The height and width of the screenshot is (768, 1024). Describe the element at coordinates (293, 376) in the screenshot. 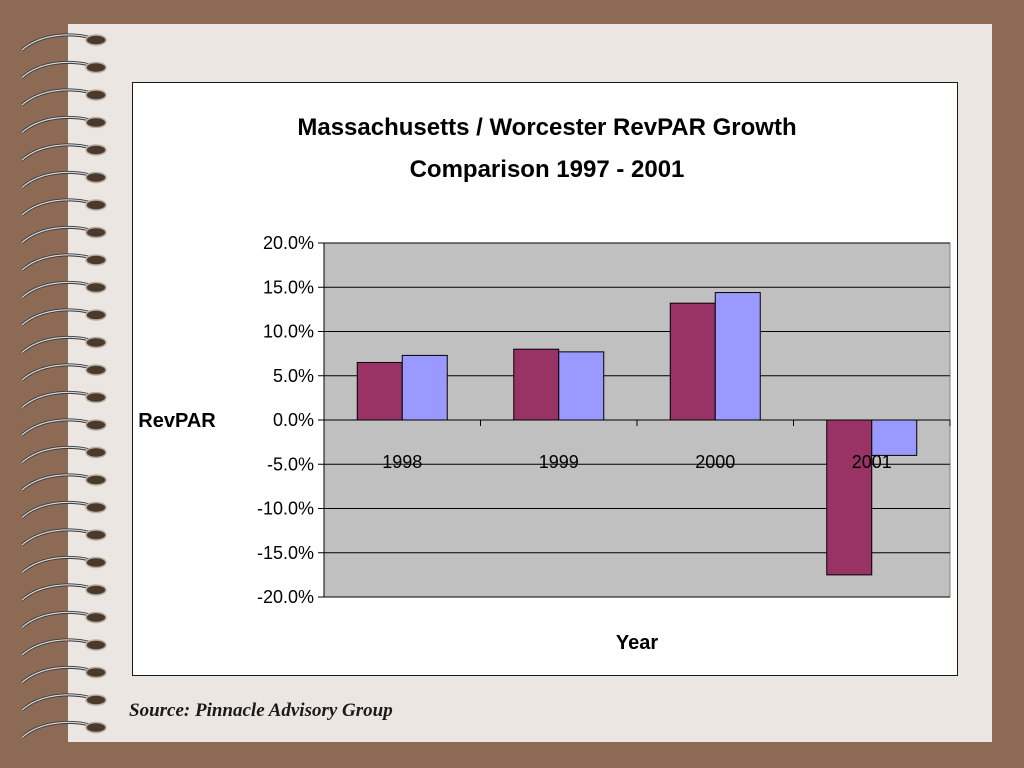

I see `y-tick-label: 5.0%` at that location.